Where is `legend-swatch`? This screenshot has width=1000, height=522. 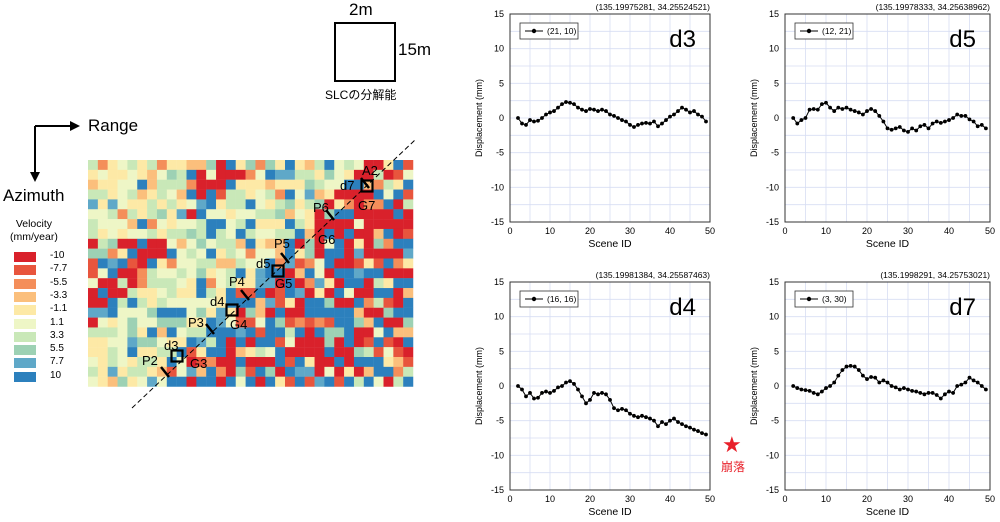 legend-swatch is located at coordinates (25, 363).